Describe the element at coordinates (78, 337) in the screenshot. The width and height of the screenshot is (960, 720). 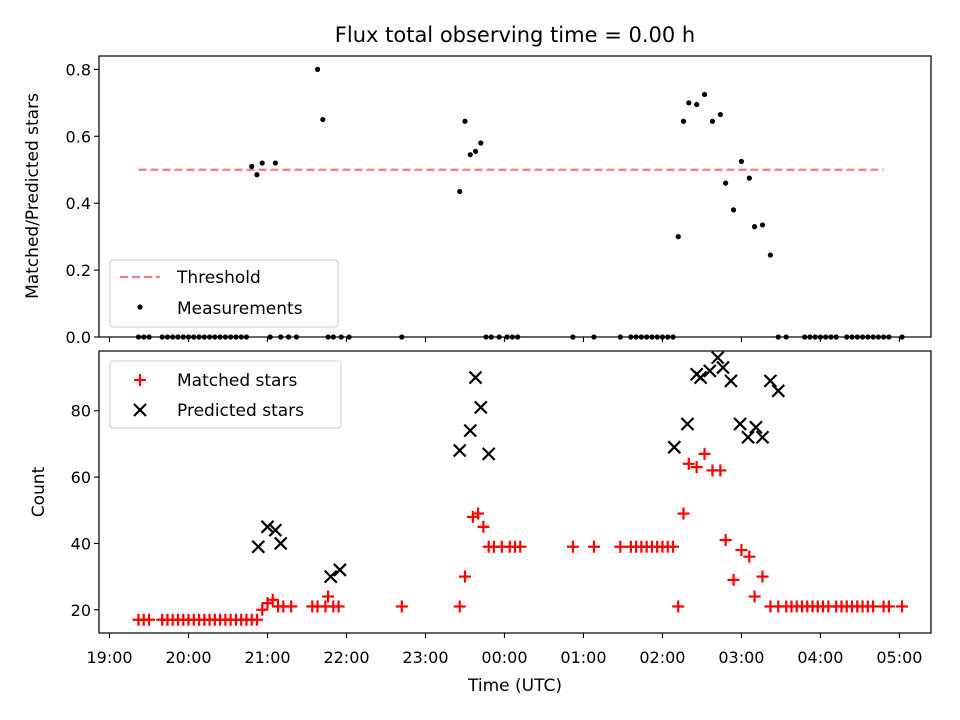
I see `y-tick-label: 0.0` at that location.